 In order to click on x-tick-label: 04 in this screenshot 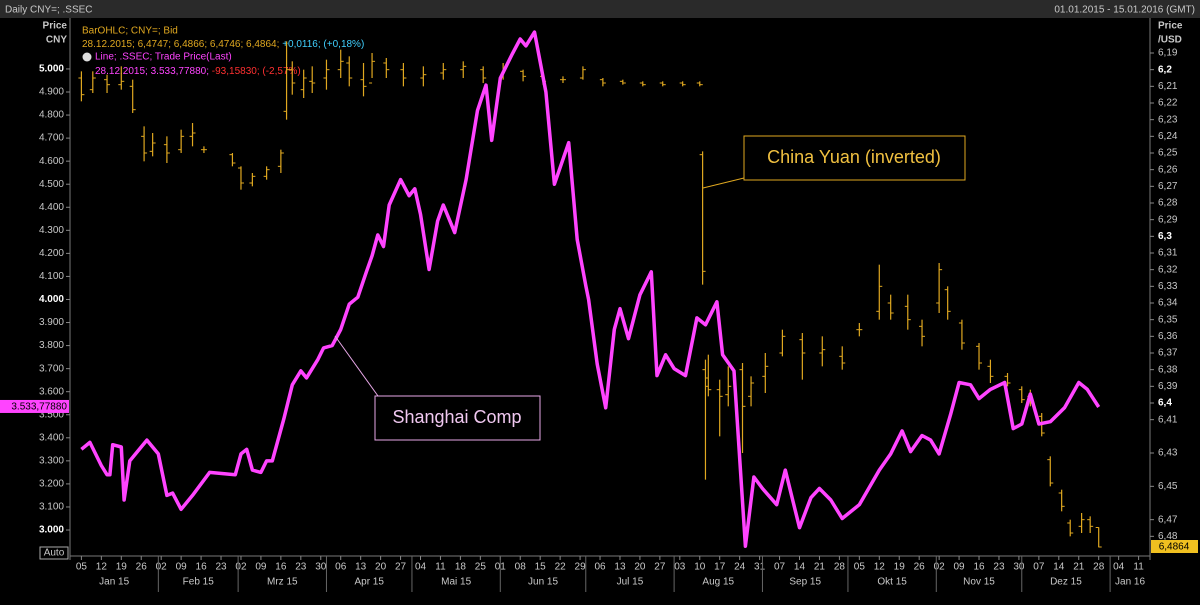, I will do `click(1119, 567)`.